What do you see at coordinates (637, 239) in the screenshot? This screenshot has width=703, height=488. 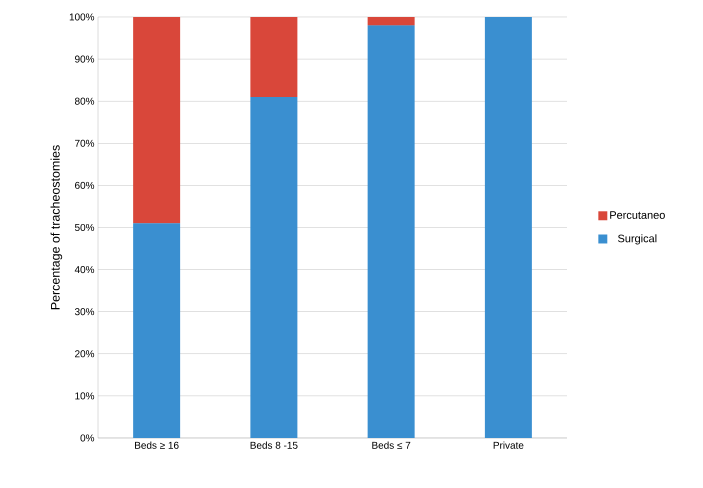 I see `legend-label: Surgical` at bounding box center [637, 239].